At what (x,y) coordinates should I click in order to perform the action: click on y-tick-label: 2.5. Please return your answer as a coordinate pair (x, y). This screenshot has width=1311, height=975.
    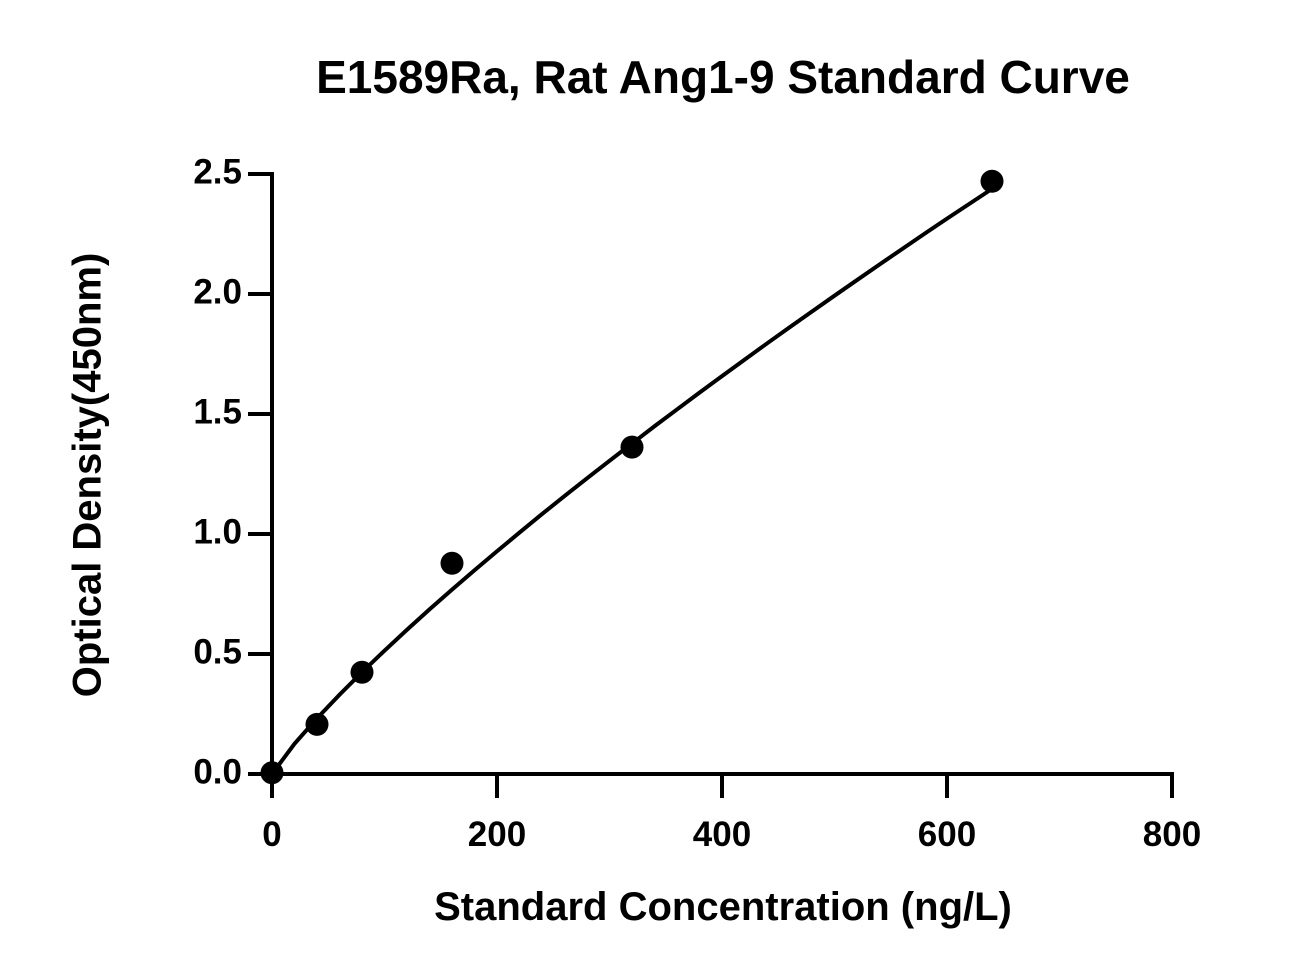
    Looking at the image, I should click on (217, 171).